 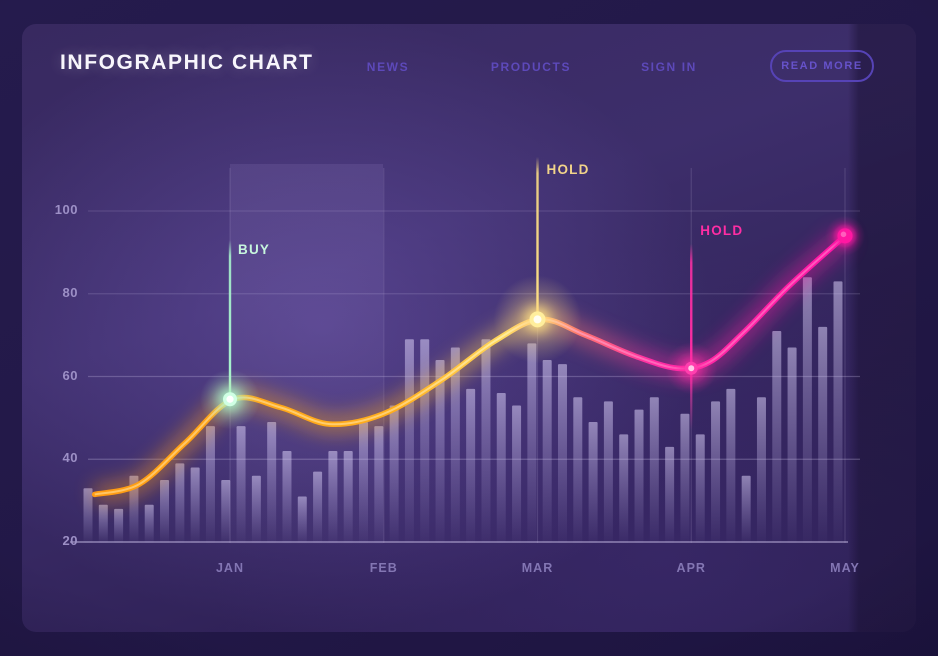 I want to click on nav-link-news: NEWS, so click(x=388, y=67).